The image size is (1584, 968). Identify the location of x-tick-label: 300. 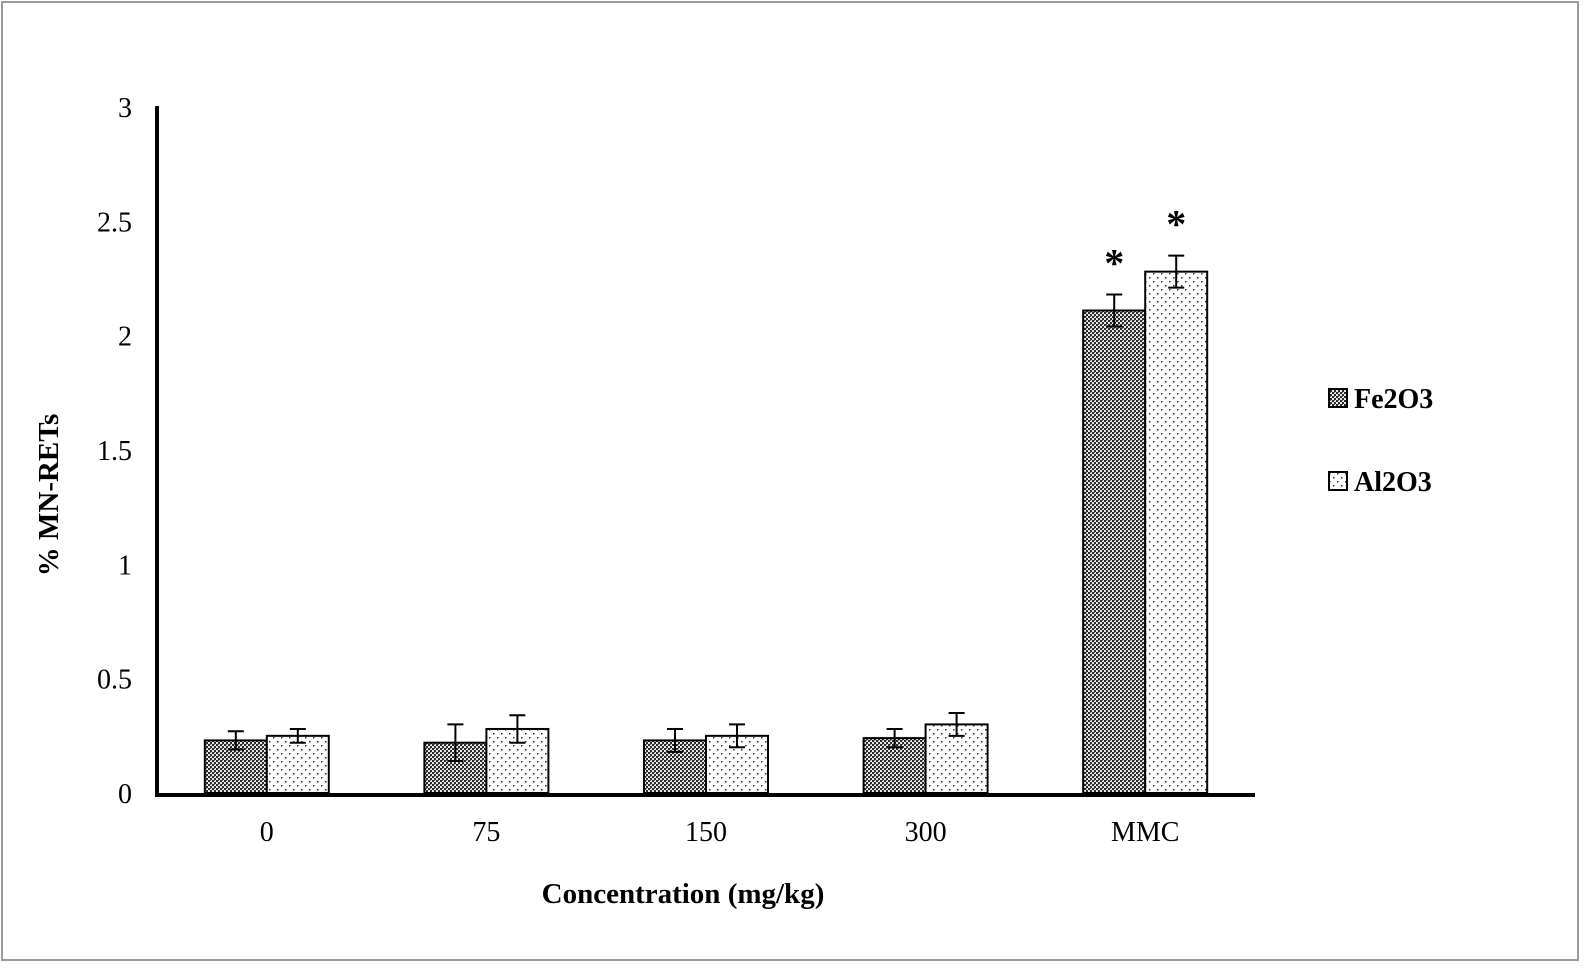
(926, 832).